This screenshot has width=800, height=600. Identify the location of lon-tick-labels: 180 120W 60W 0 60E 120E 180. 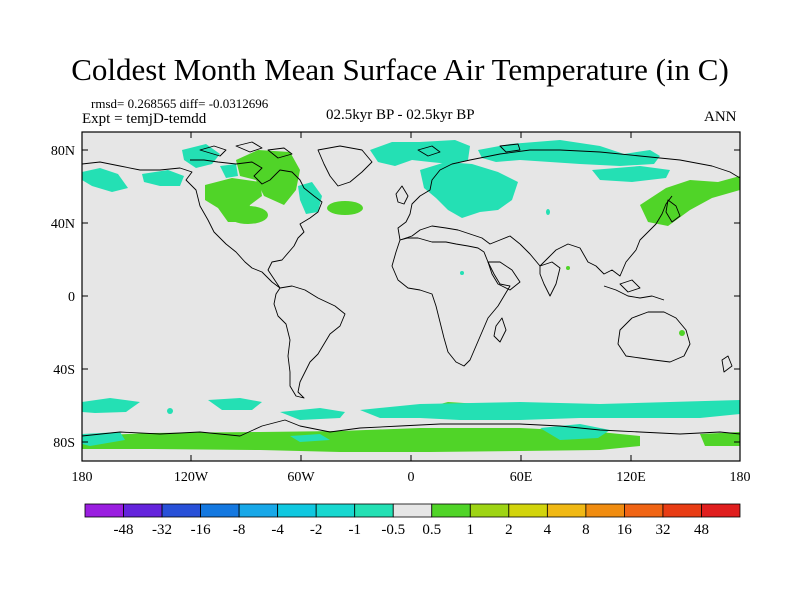
(411, 477).